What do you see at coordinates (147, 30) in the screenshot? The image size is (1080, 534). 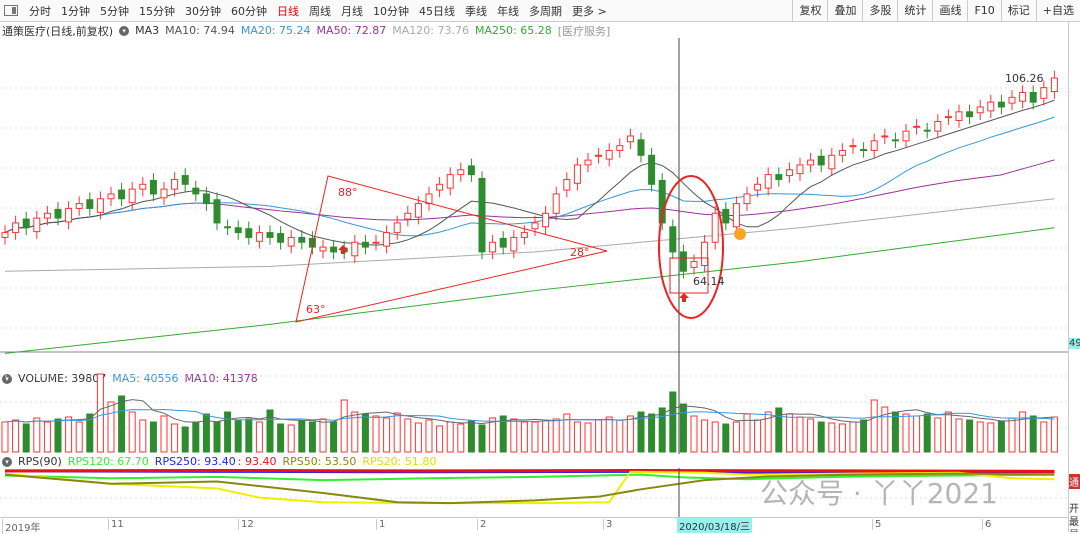 I see `ma3-label: MA3` at bounding box center [147, 30].